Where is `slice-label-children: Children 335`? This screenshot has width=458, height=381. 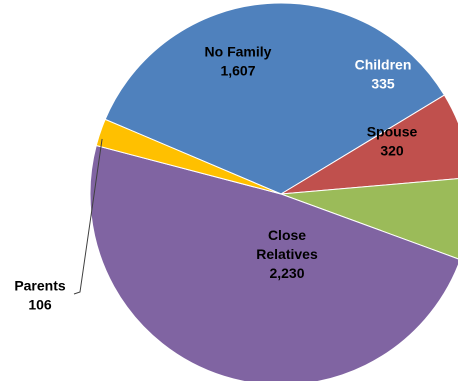
slice-label-children: Children 335 is located at coordinates (383, 74).